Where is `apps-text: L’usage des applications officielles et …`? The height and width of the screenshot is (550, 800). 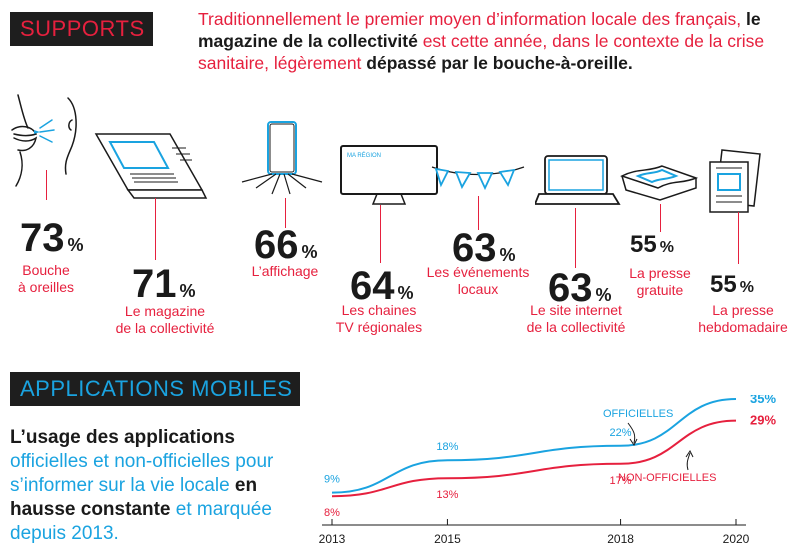 apps-text: L’usage des applications officielles et … is located at coordinates (160, 486).